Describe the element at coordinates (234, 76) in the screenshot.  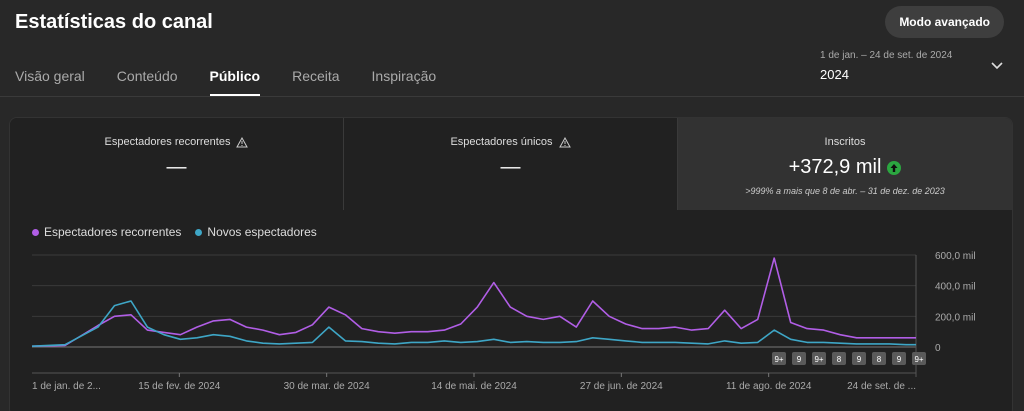
I see `tab-audience: Público` at that location.